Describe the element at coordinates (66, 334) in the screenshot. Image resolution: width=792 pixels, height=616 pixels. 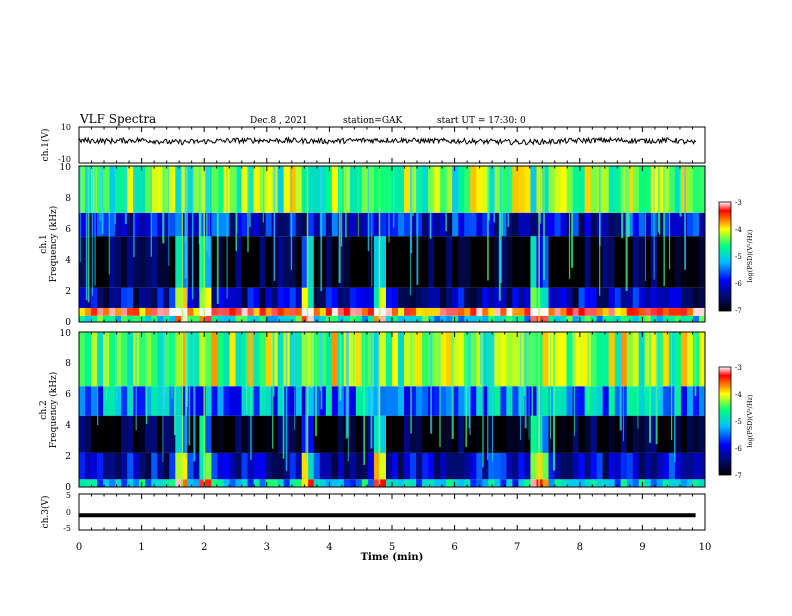
I see `ch2-ytick-10: 10` at that location.